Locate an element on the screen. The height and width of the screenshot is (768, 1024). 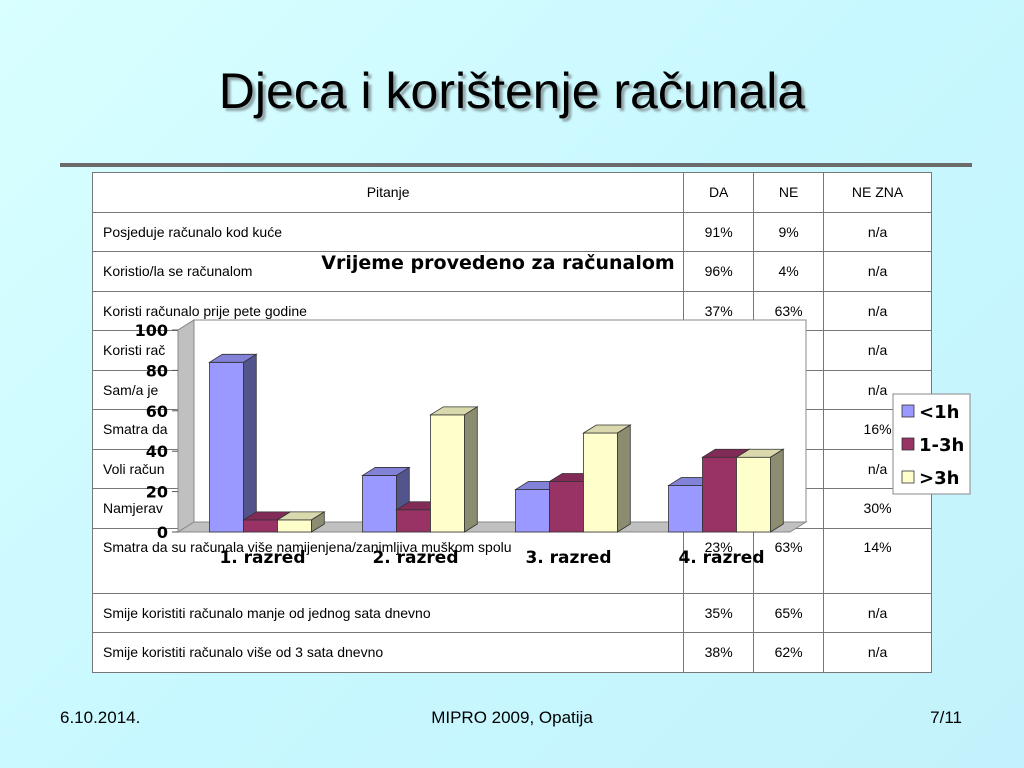
ne-cell: 4% is located at coordinates (789, 271).